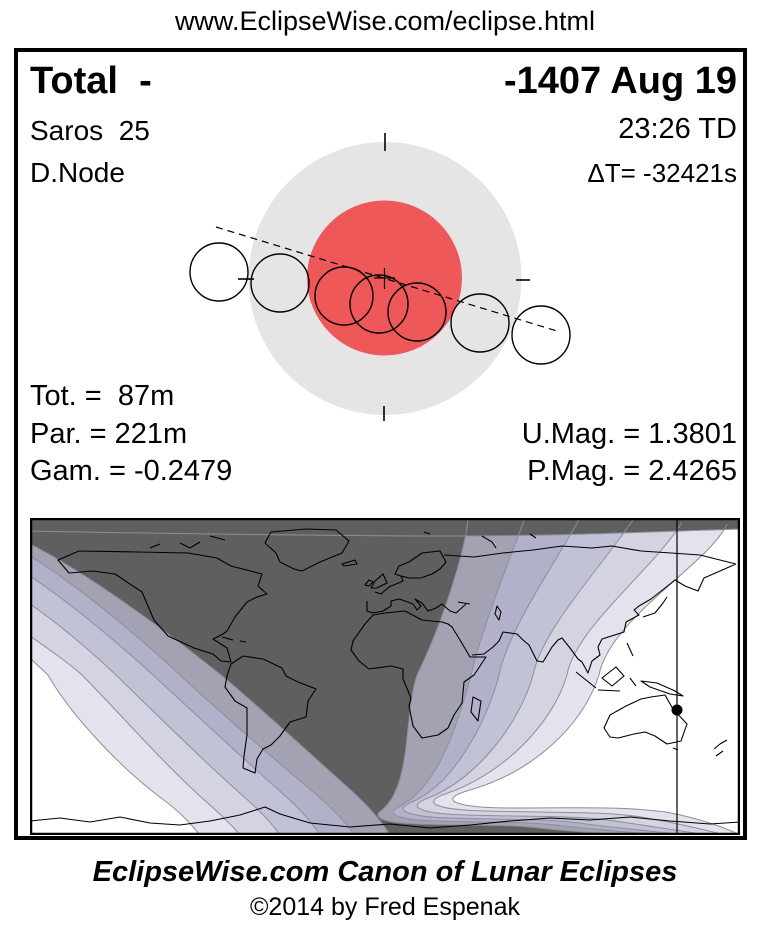 The height and width of the screenshot is (940, 770). What do you see at coordinates (90, 130) in the screenshot?
I see `saros-series: Saros 25` at bounding box center [90, 130].